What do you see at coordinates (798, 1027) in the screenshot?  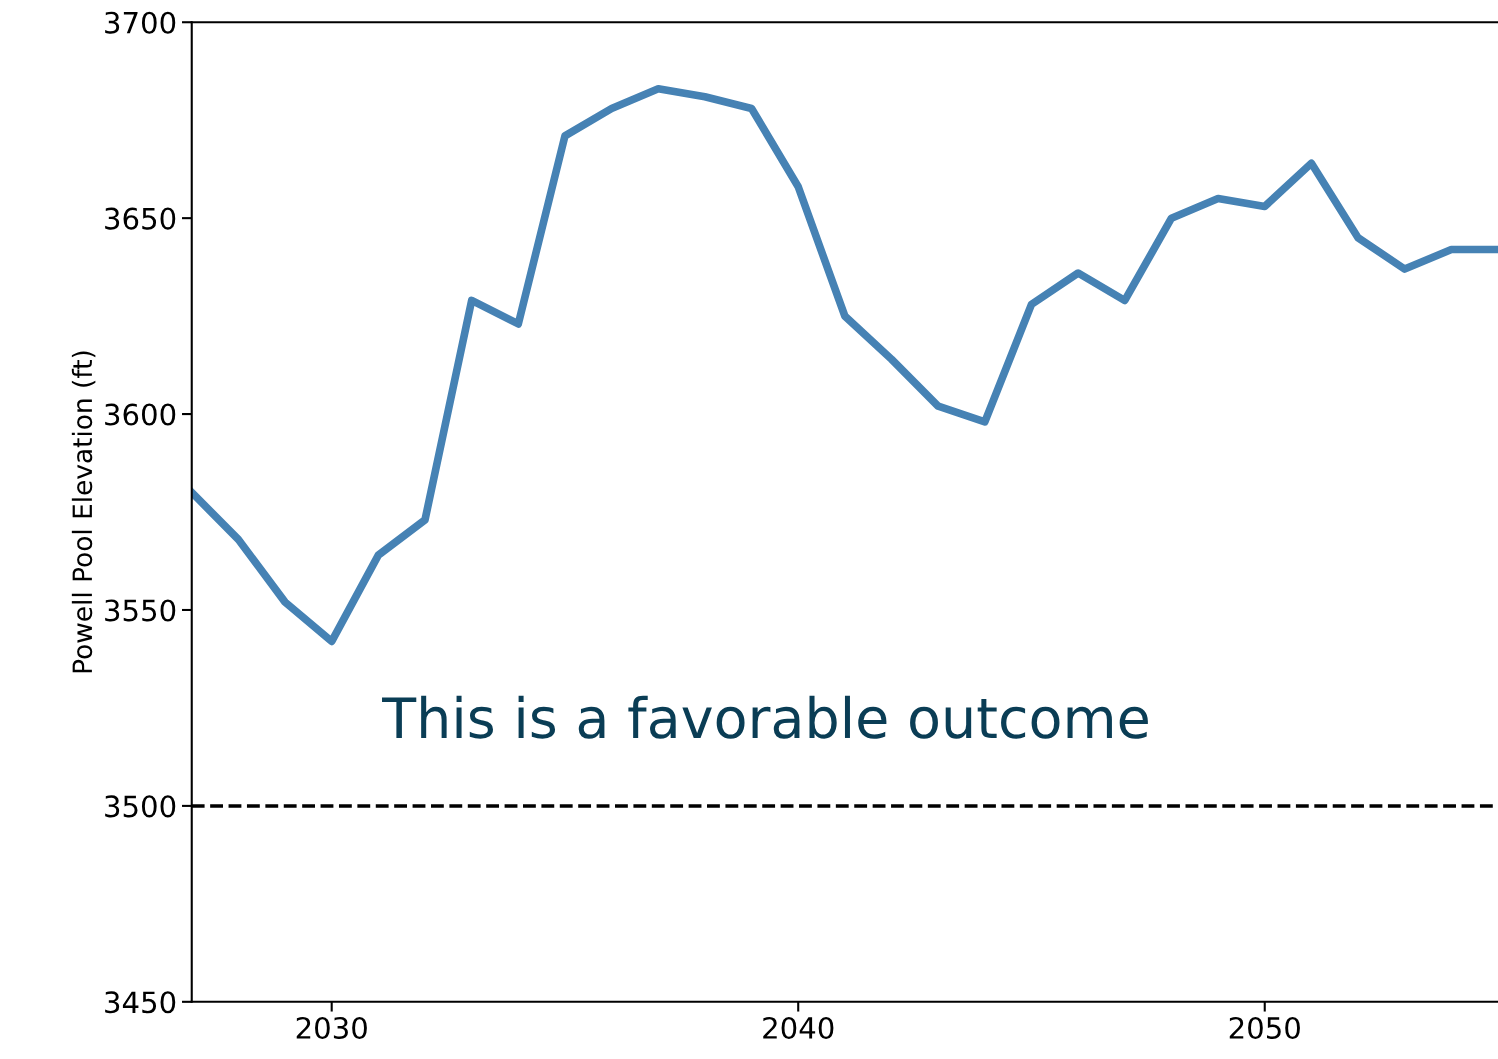 I see `x-tick-label: 2040` at bounding box center [798, 1027].